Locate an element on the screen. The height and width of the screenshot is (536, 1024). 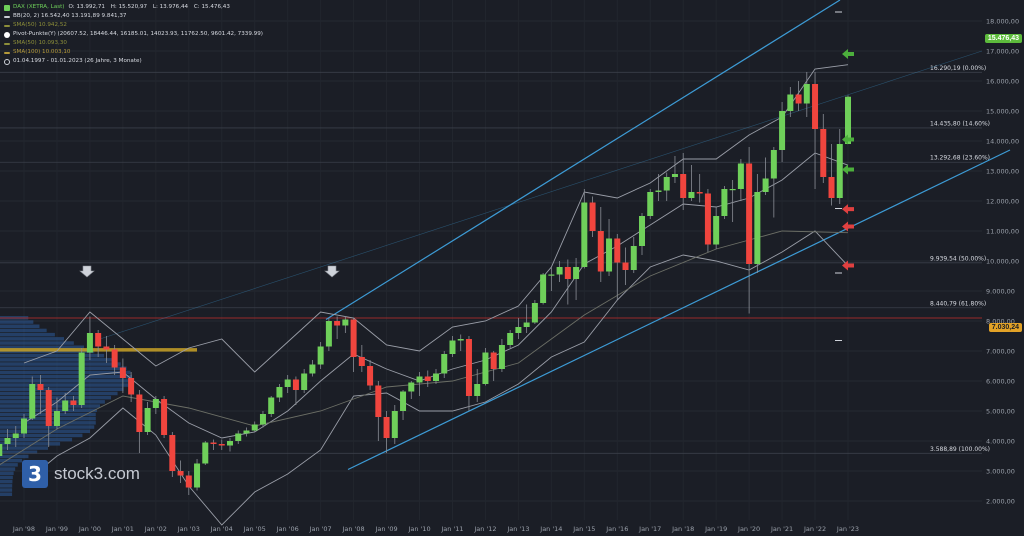
high-value: H: 15.520,97 is located at coordinates (129, 7).